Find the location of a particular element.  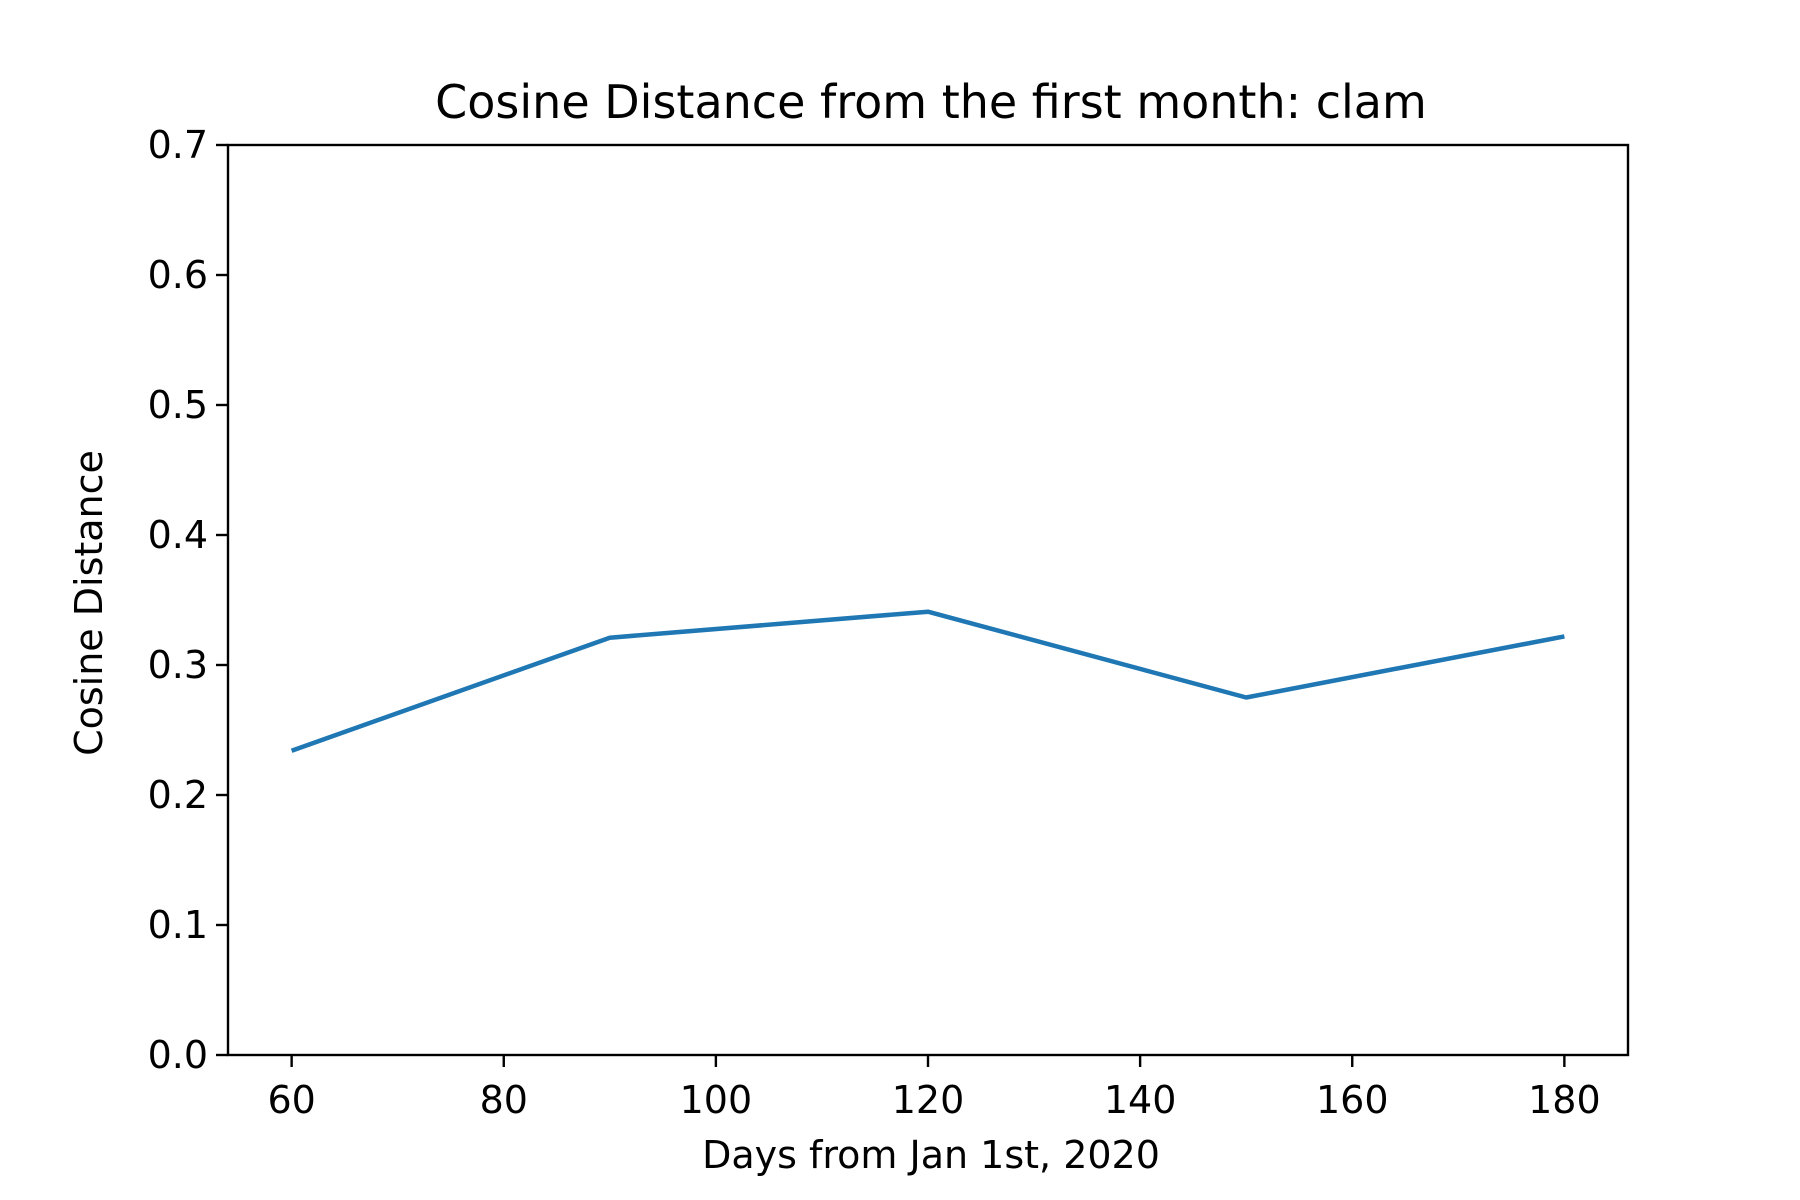

series-line is located at coordinates (927, 681).